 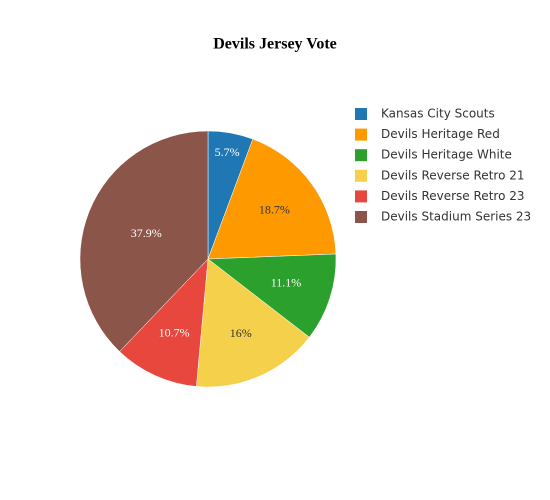 What do you see at coordinates (453, 175) in the screenshot?
I see `legend-label: Devils Reverse Retro 21` at bounding box center [453, 175].